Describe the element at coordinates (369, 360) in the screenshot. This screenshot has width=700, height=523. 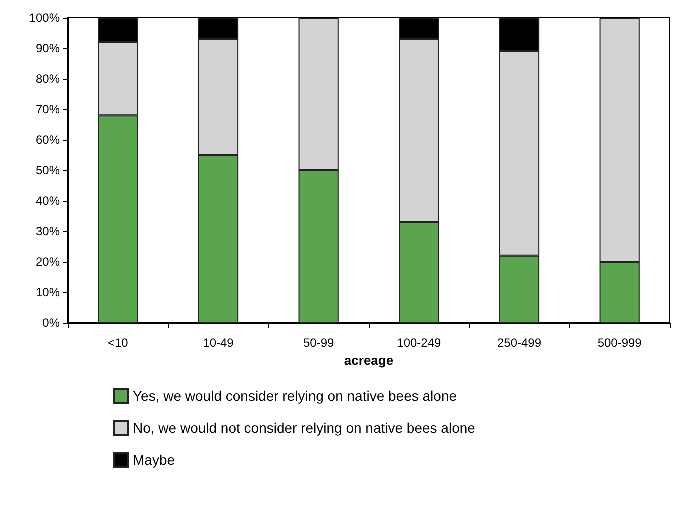
I see `x-axis-title: acreage` at that location.